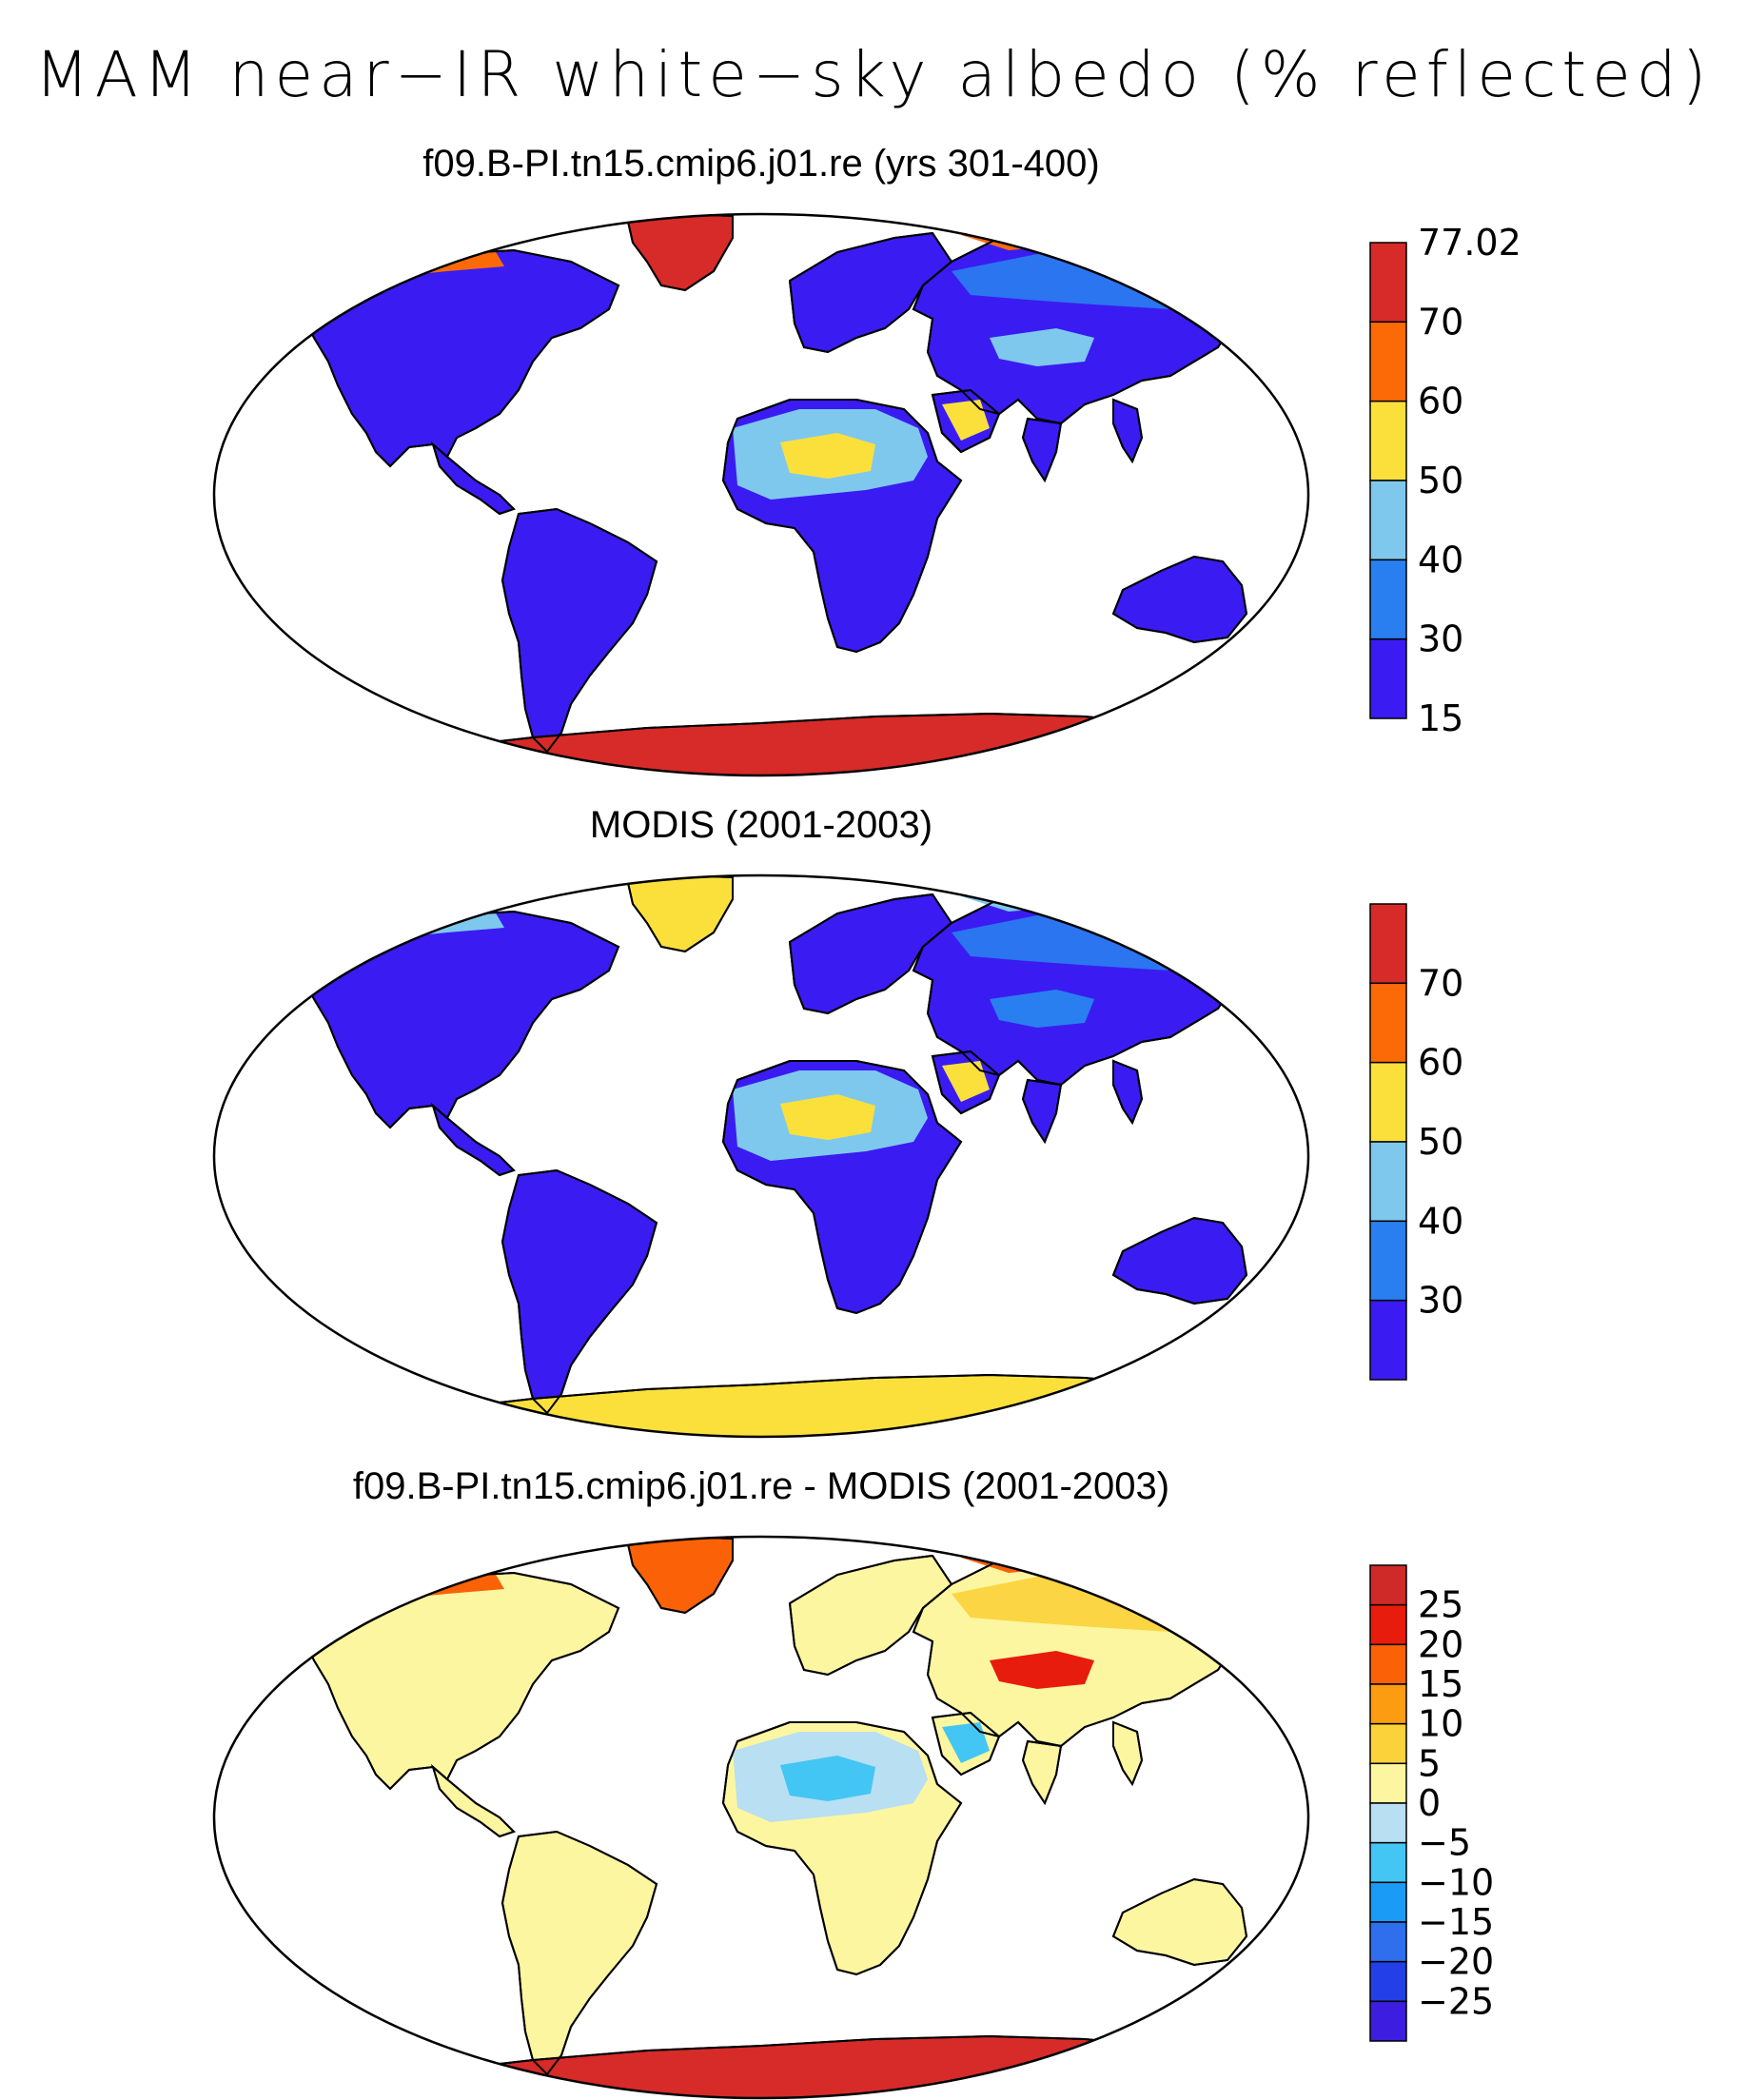  Describe the element at coordinates (1456, 2001) in the screenshot. I see `colorbar-label: −25` at that location.